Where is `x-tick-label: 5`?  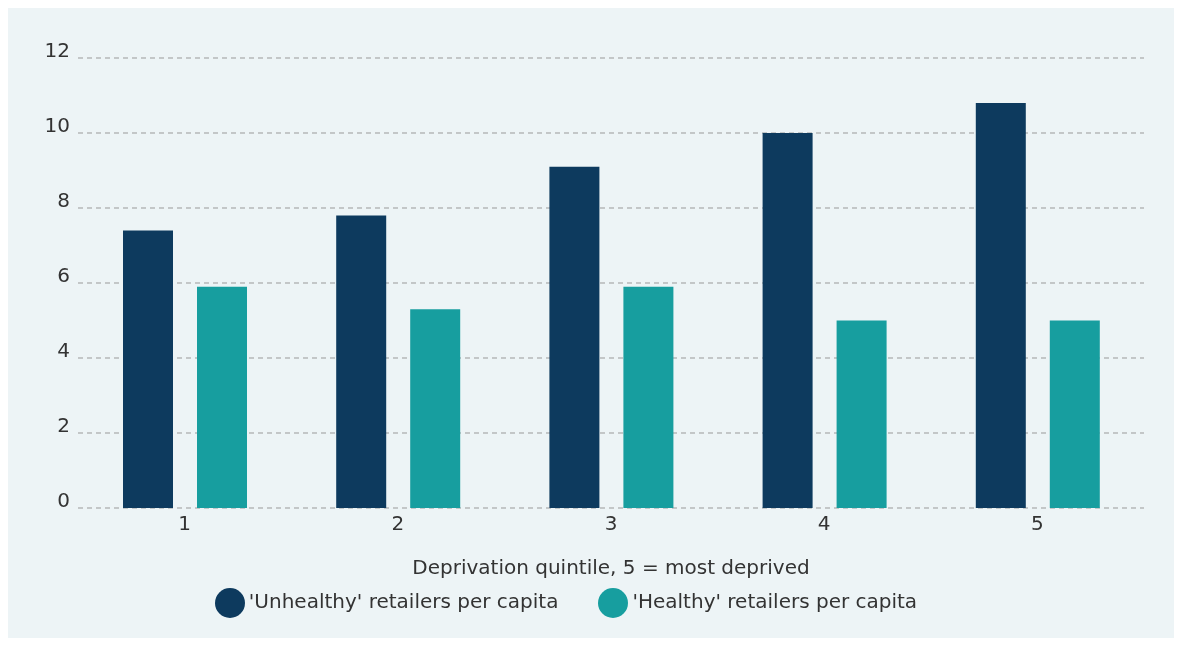
x-tick-label: 5 is located at coordinates (1037, 523).